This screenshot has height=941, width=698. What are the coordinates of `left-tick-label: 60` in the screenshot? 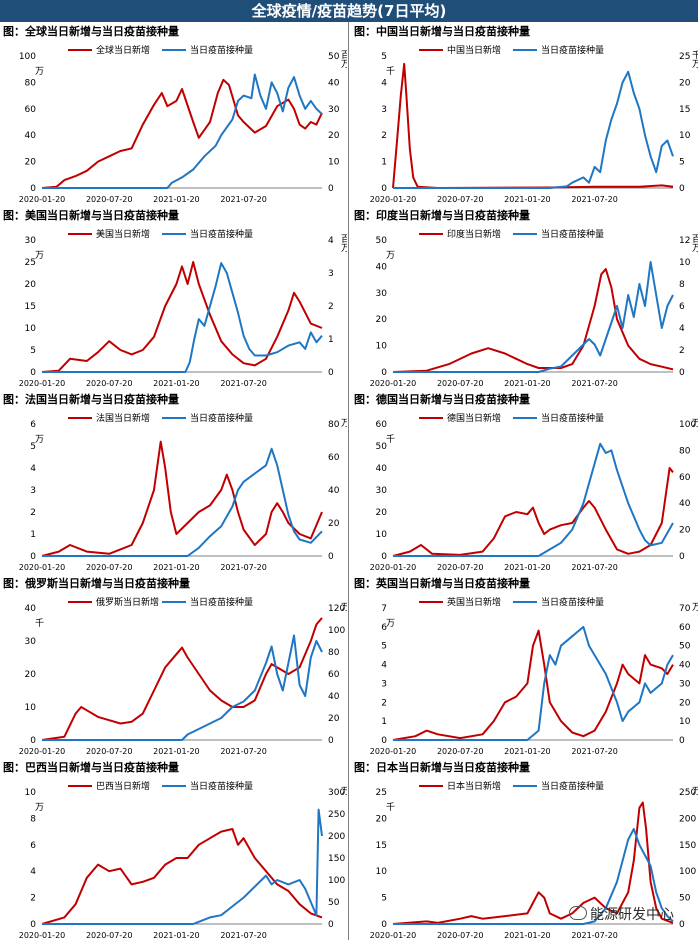 It's located at (382, 425).